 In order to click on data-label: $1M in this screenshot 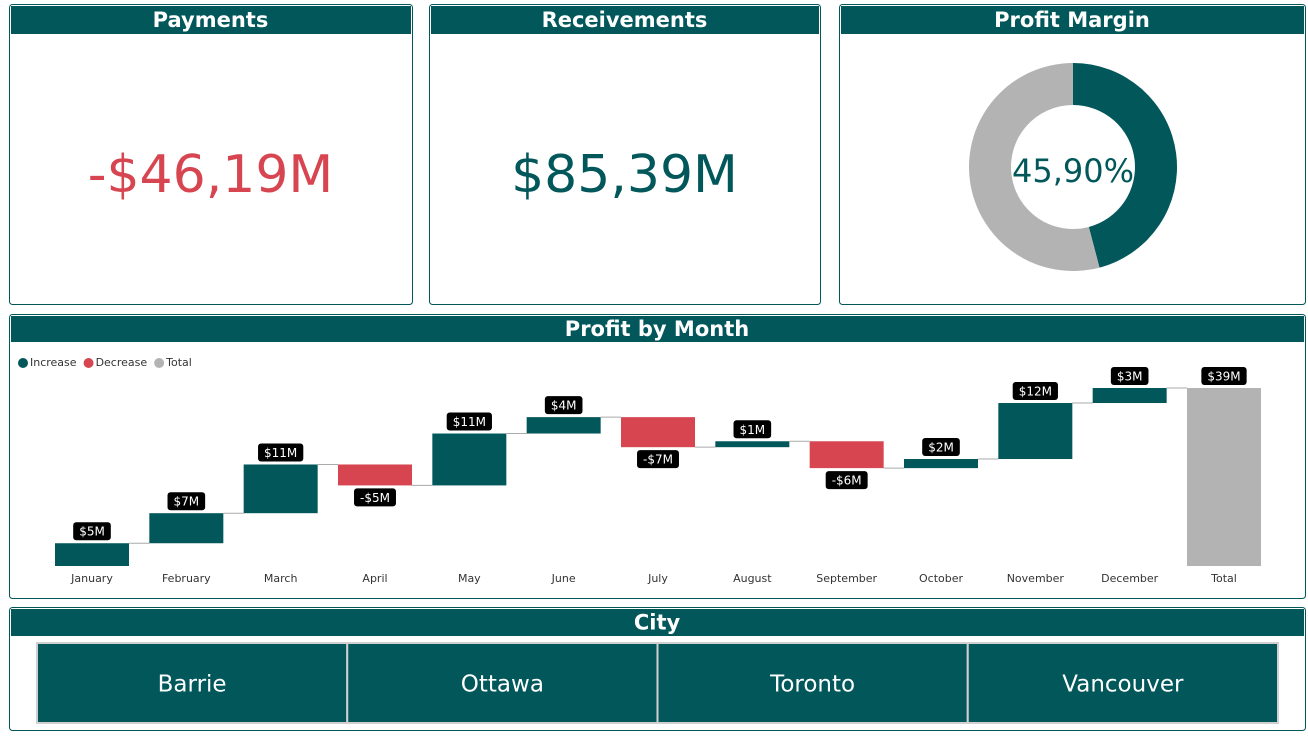, I will do `click(752, 429)`.